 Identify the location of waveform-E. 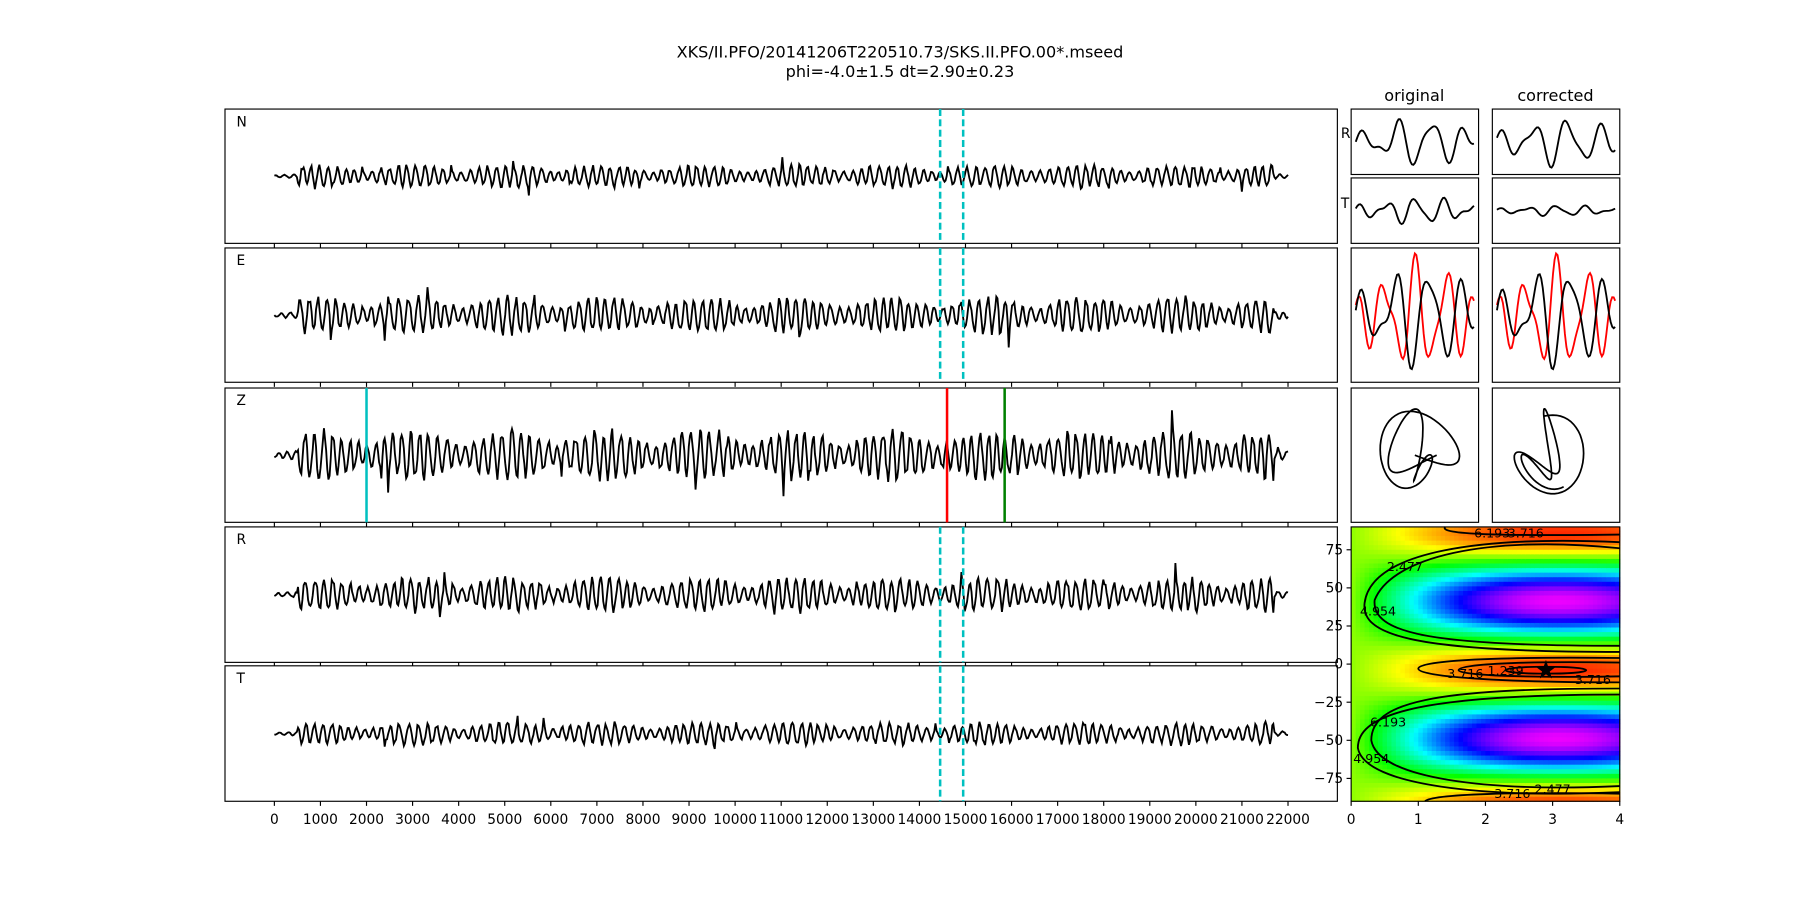
(781, 317).